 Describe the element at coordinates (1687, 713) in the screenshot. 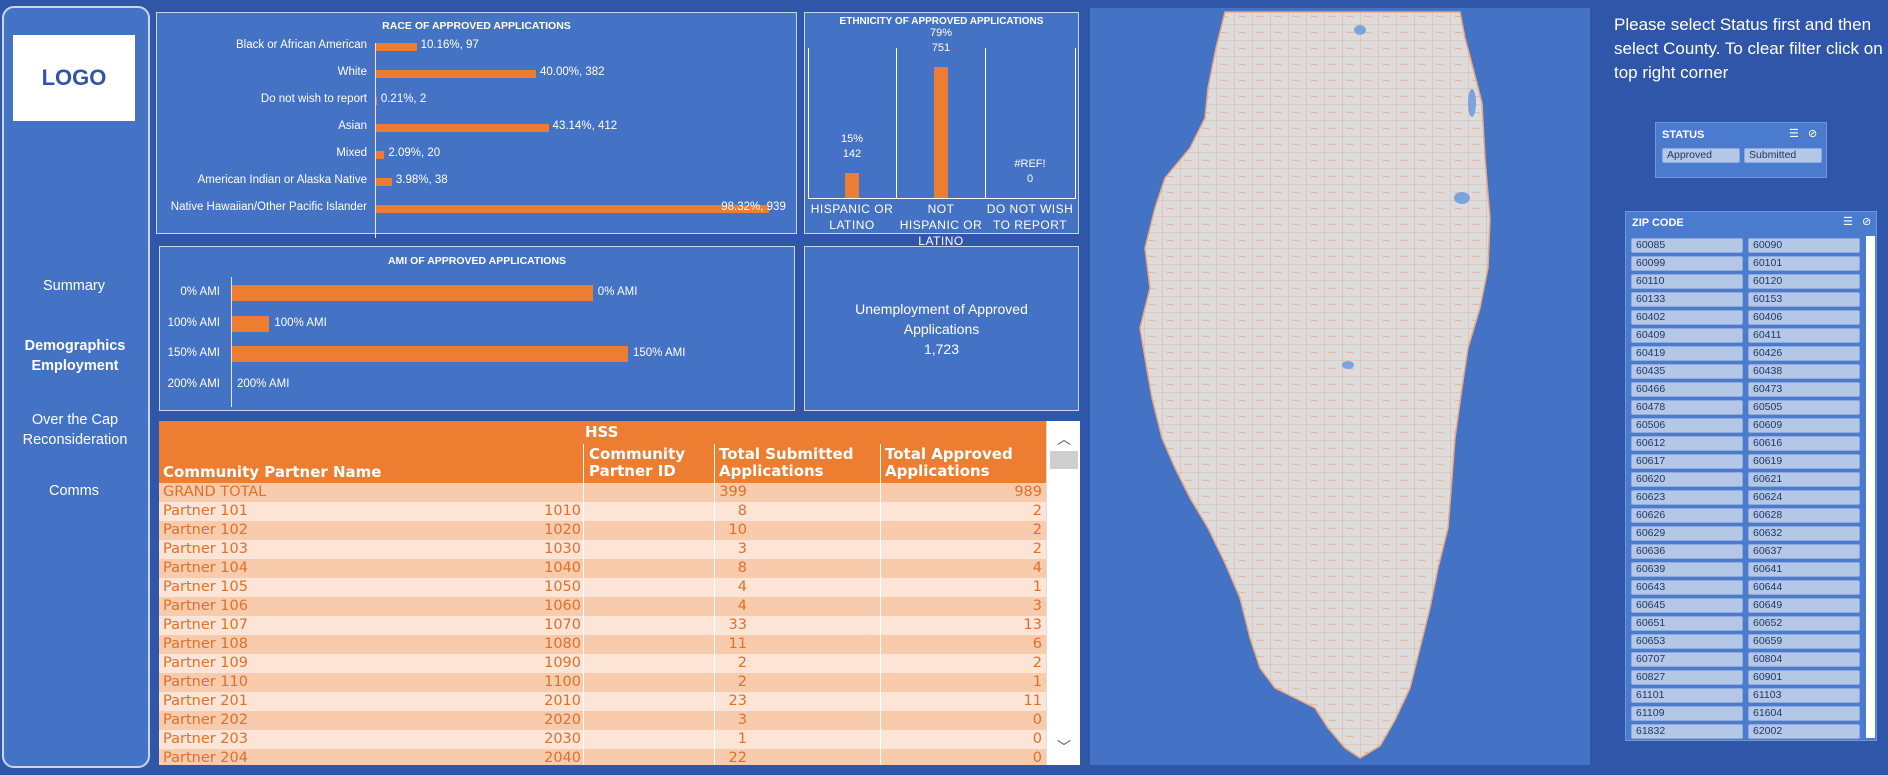

I see `zip-option: 61109` at that location.